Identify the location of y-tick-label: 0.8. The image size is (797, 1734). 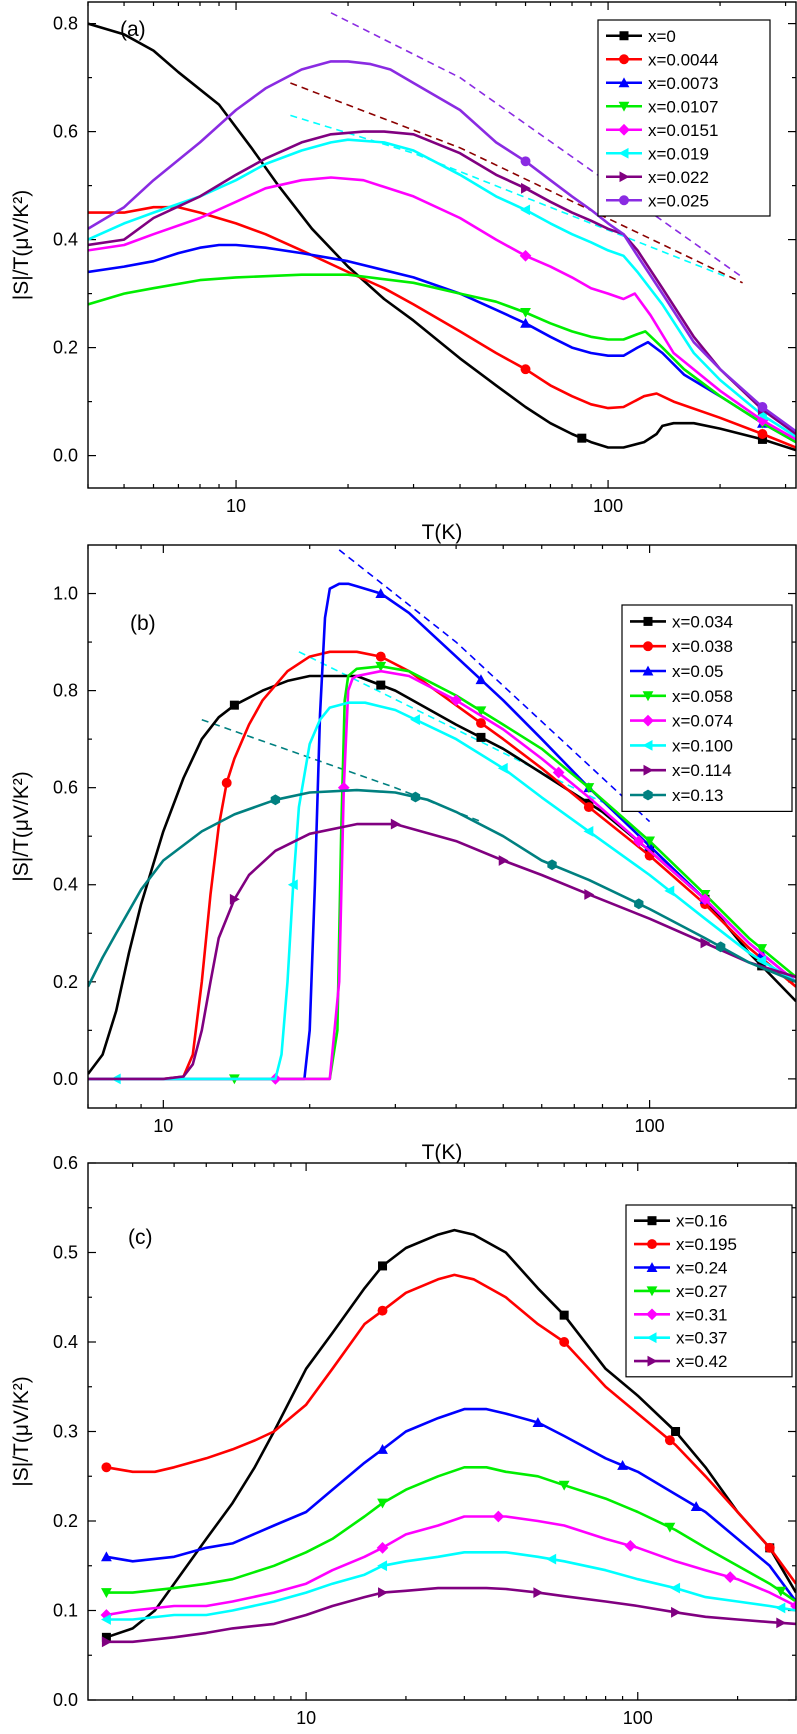
(65, 691).